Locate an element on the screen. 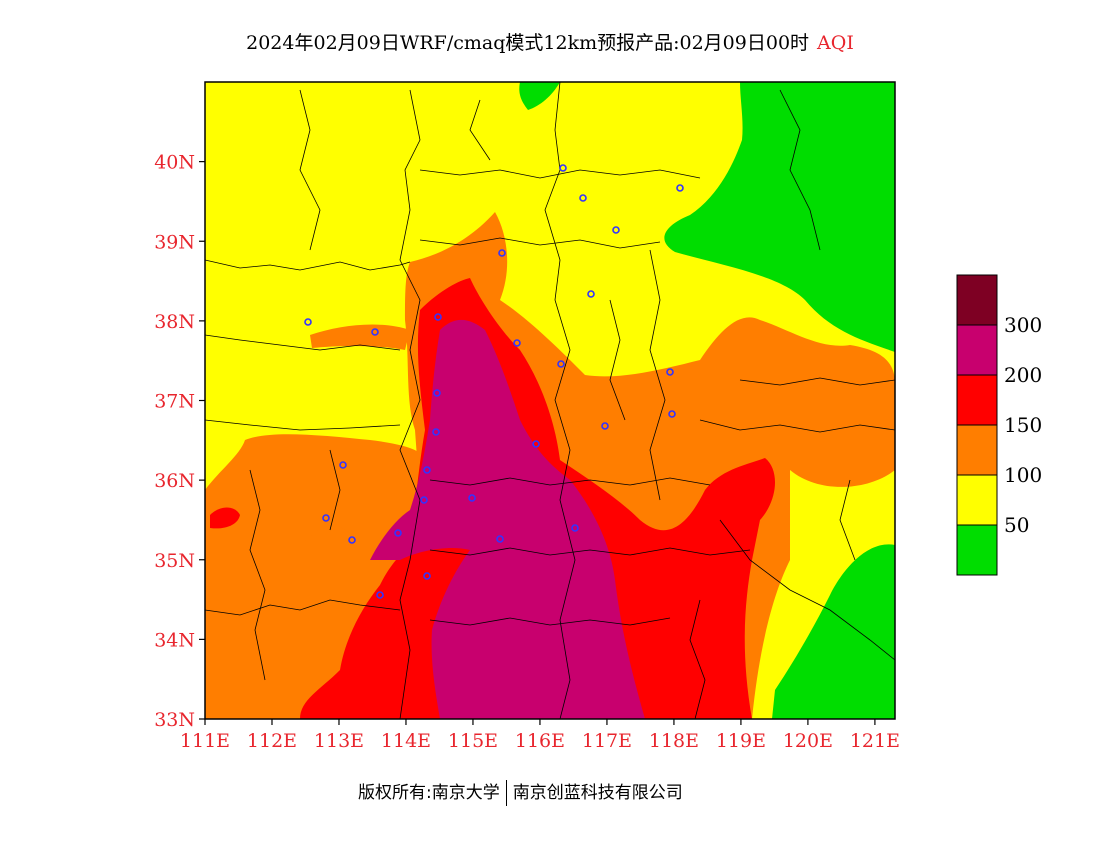 This screenshot has height=850, width=1100. aqi-band-green-ne is located at coordinates (779, 217).